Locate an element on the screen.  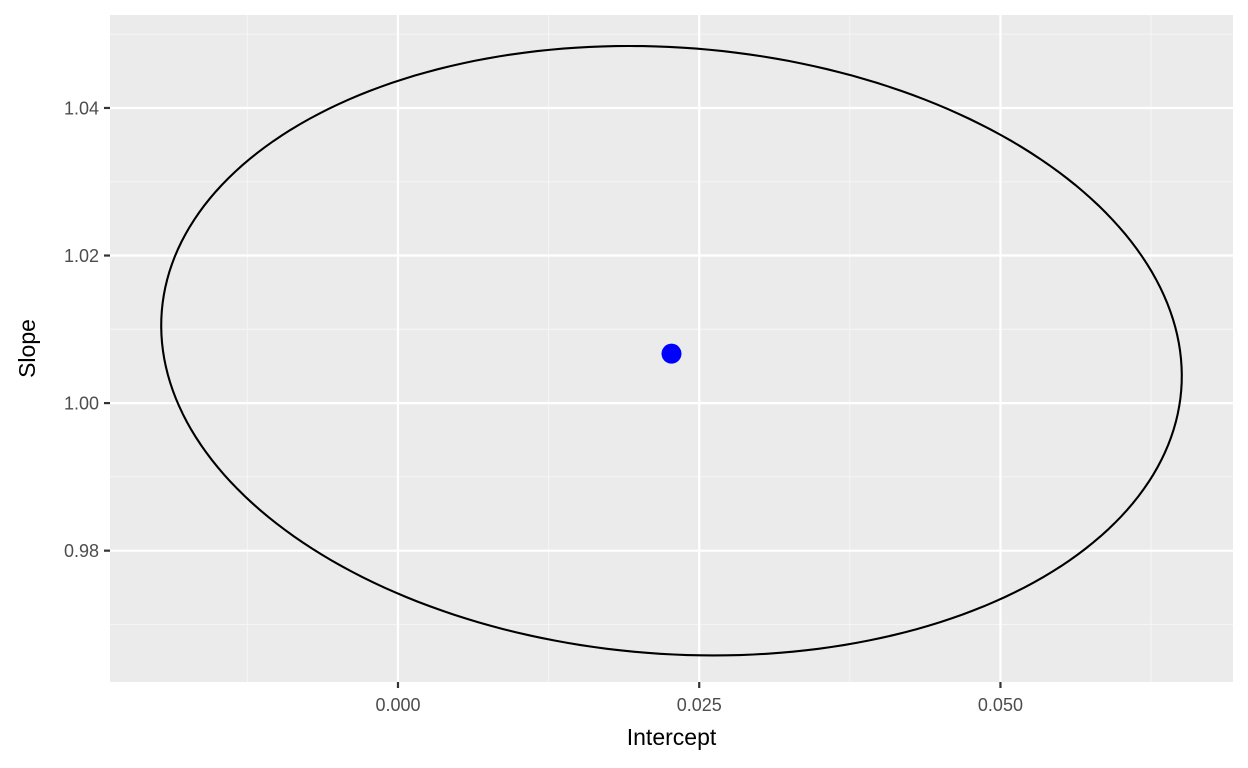
x-tick-label: 0.025 is located at coordinates (699, 705).